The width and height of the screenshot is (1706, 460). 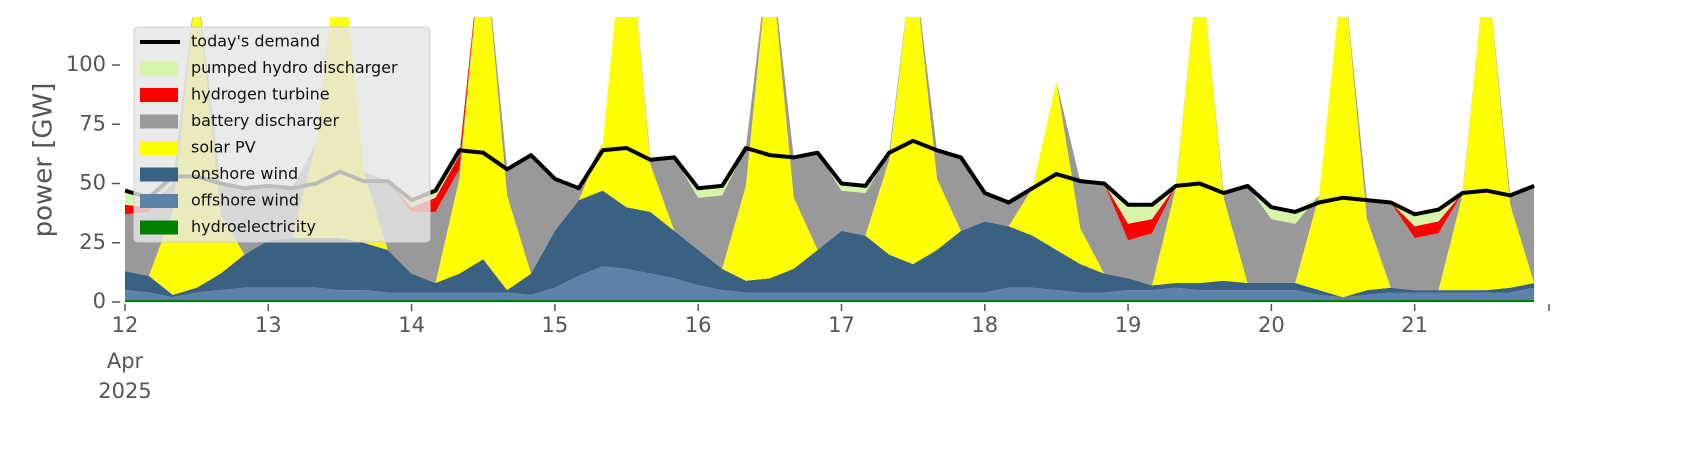 I want to click on legend-label: today's demand, so click(x=255, y=41).